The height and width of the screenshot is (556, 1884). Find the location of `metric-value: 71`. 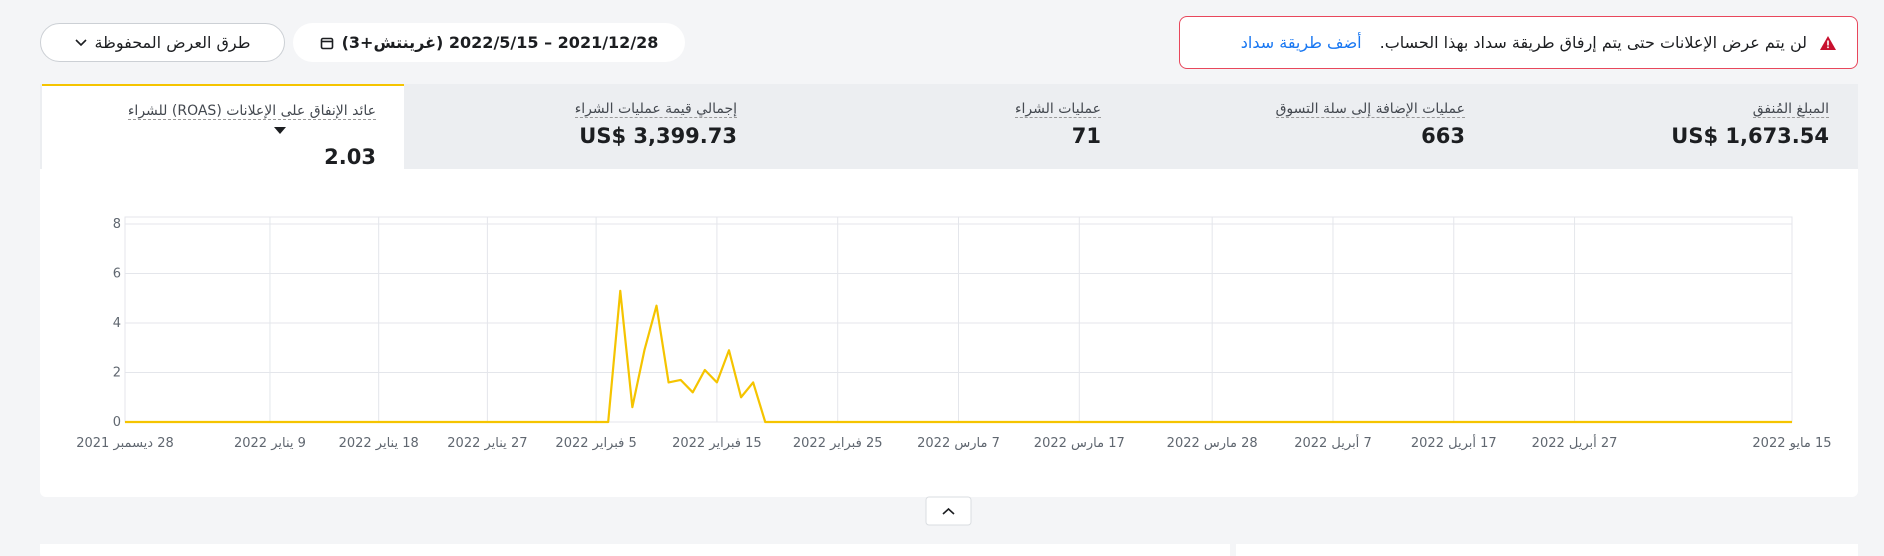

metric-value: 71 is located at coordinates (1086, 136).